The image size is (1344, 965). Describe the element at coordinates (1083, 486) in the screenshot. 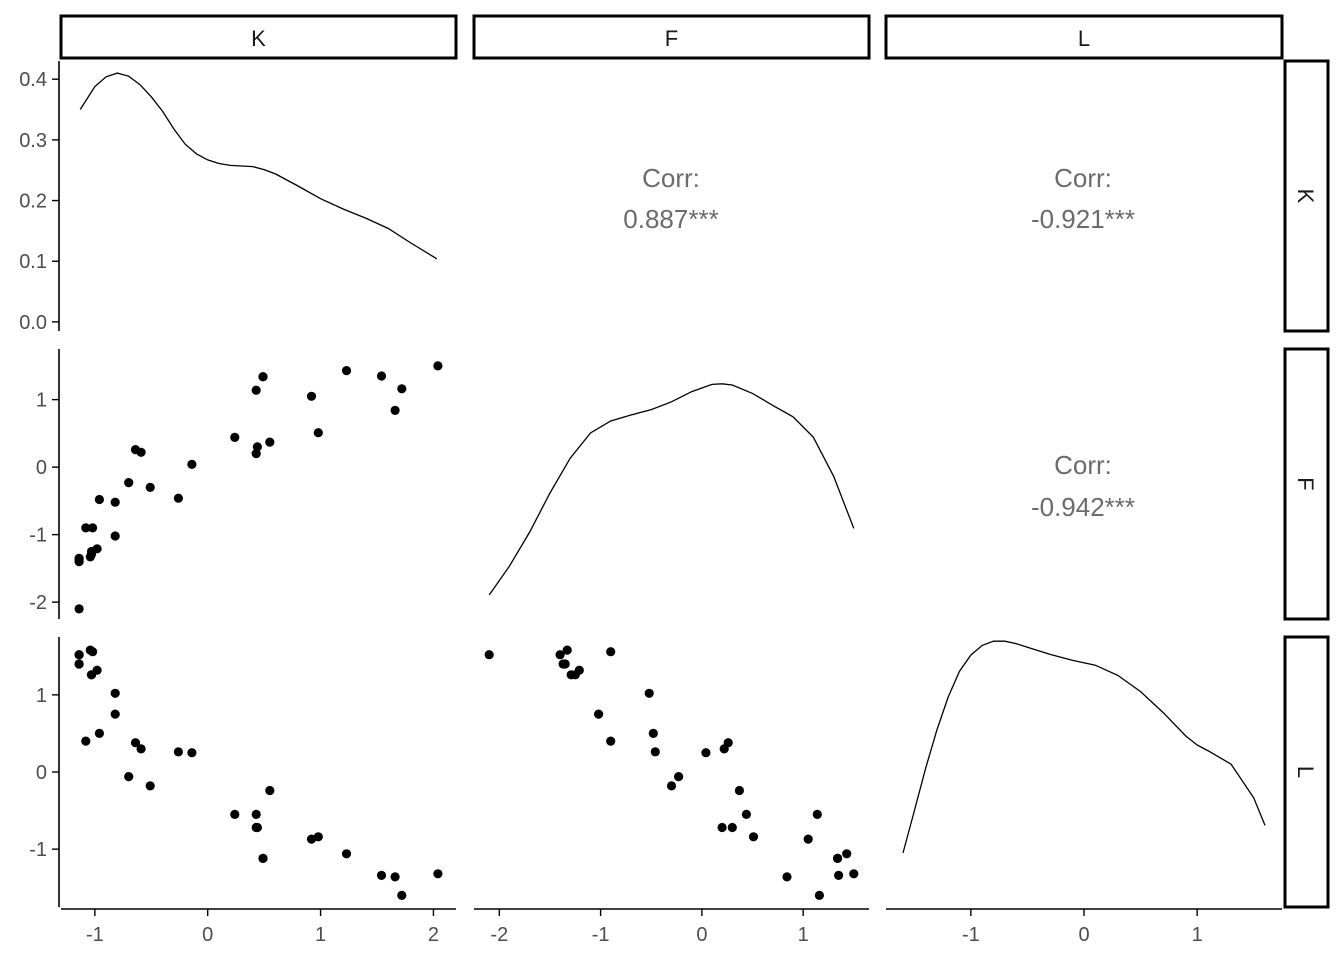

I see `corr-panel-f-l: Corr: -0.942***` at that location.